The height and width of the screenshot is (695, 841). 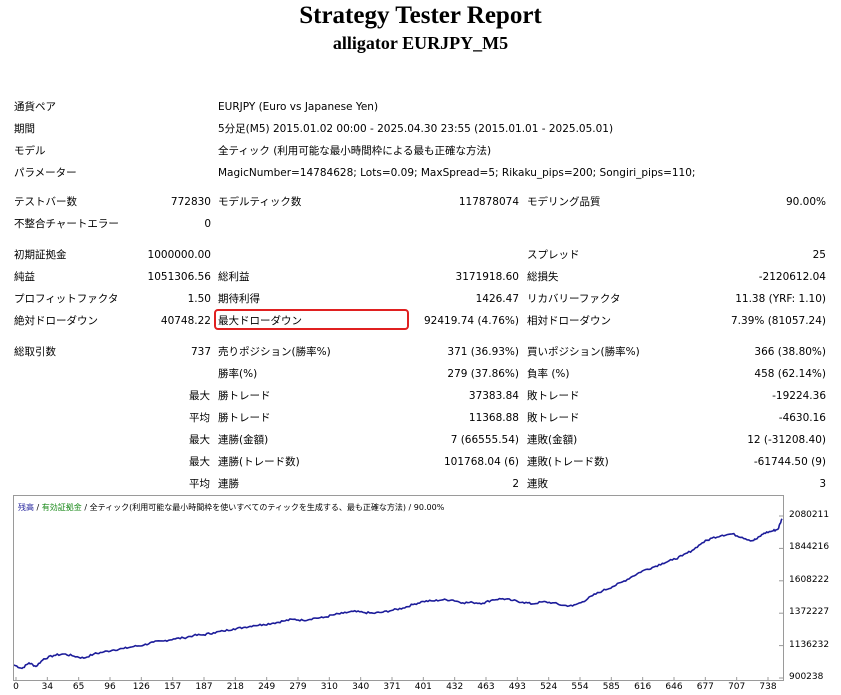 What do you see at coordinates (705, 687) in the screenshot?
I see `x-tick-label: 677` at bounding box center [705, 687].